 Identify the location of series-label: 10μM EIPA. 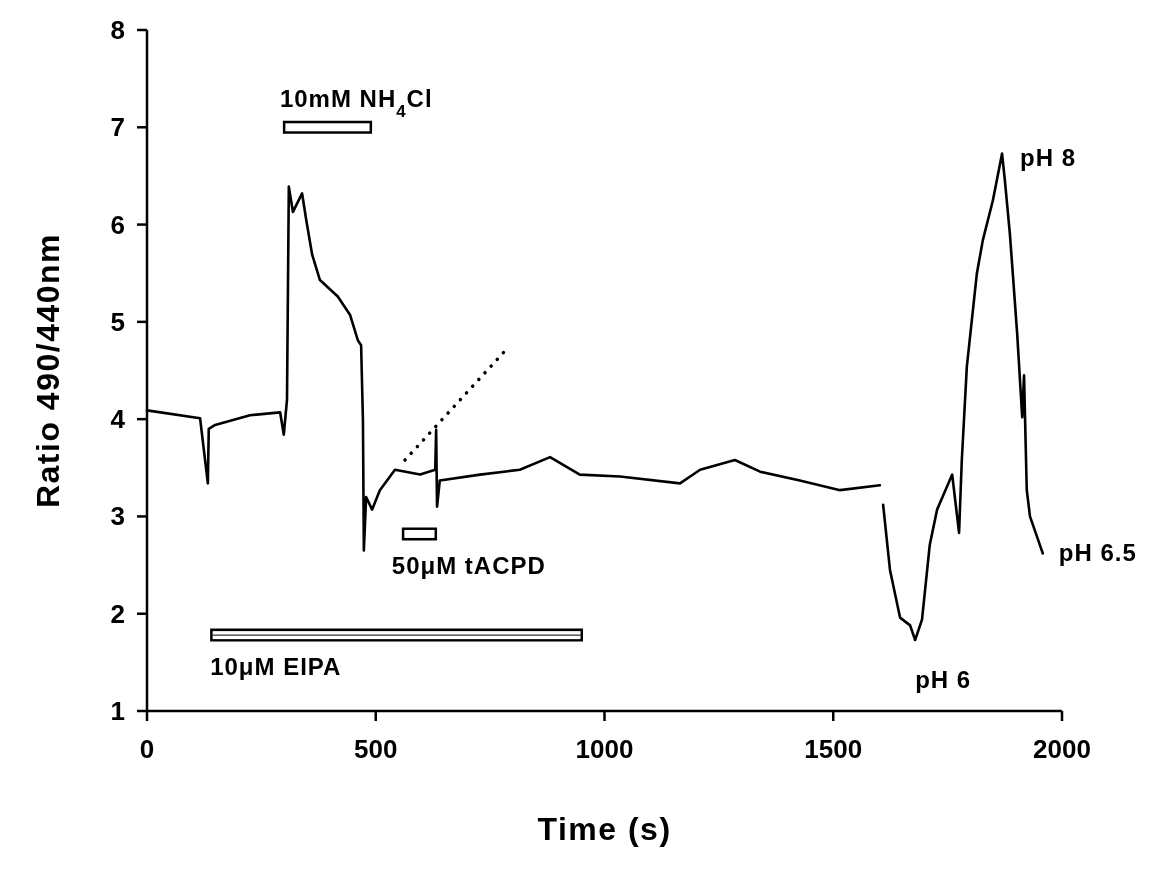
(276, 667).